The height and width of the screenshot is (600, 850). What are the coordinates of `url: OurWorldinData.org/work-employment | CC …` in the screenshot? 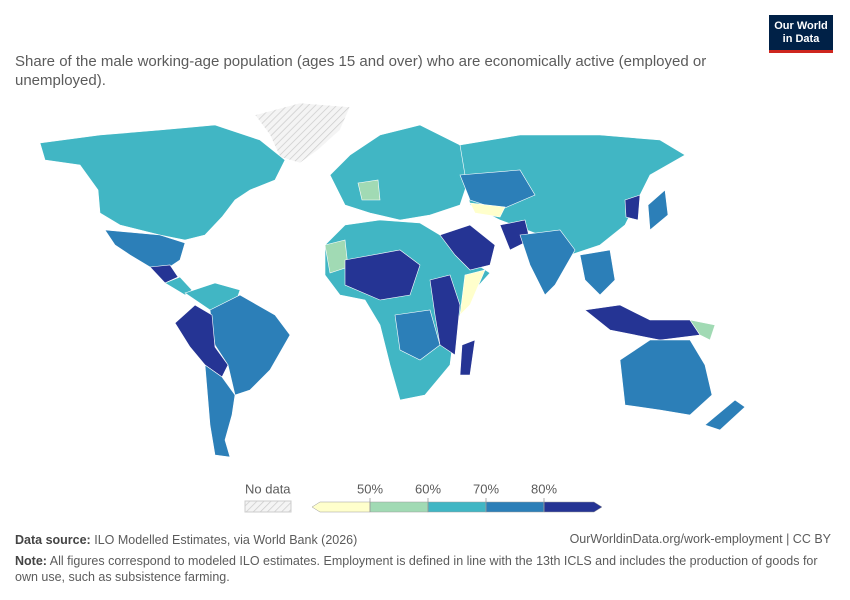 It's located at (700, 539).